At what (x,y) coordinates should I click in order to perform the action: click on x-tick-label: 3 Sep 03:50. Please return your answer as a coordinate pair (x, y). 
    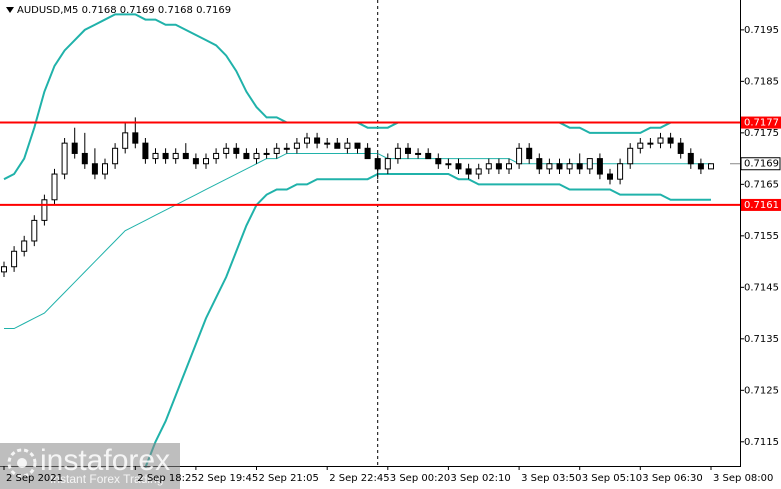
    Looking at the image, I should click on (551, 478).